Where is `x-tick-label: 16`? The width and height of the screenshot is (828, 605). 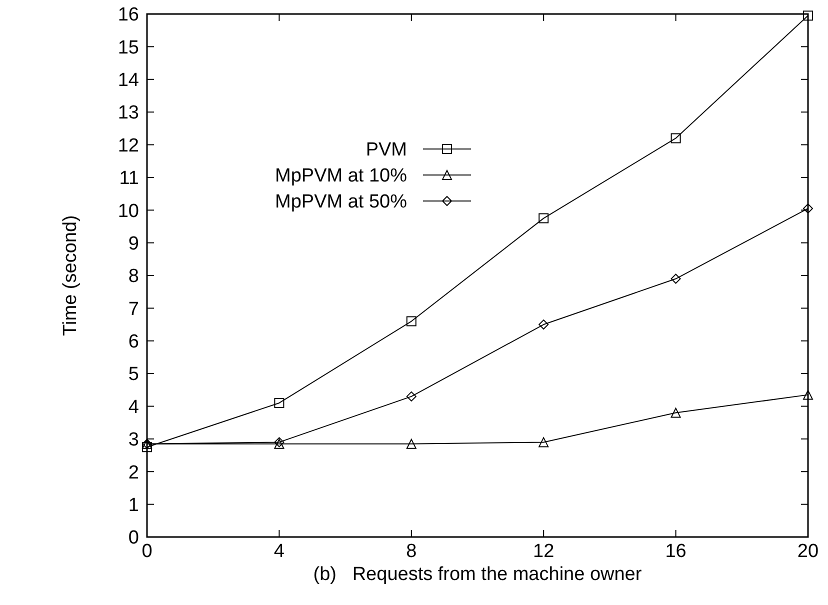 x-tick-label: 16 is located at coordinates (675, 551).